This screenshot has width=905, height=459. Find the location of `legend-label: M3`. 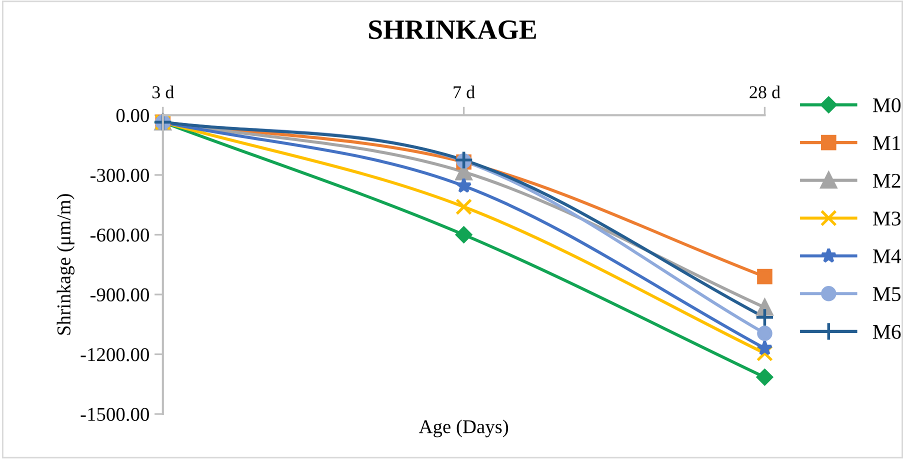

legend-label: M3 is located at coordinates (887, 219).